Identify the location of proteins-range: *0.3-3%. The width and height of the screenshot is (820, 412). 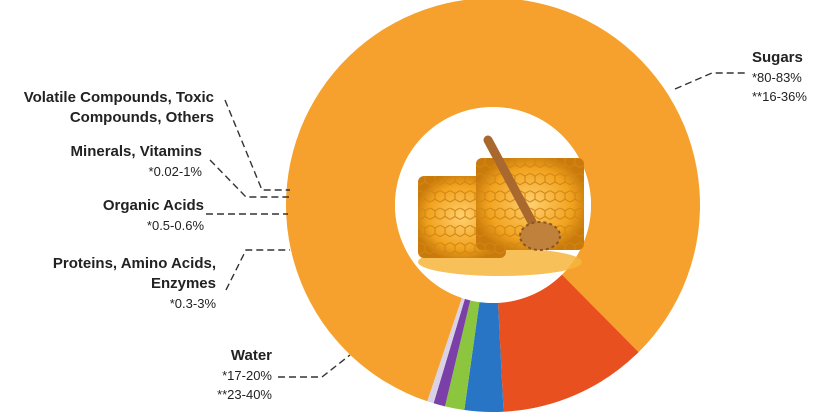
(192, 303).